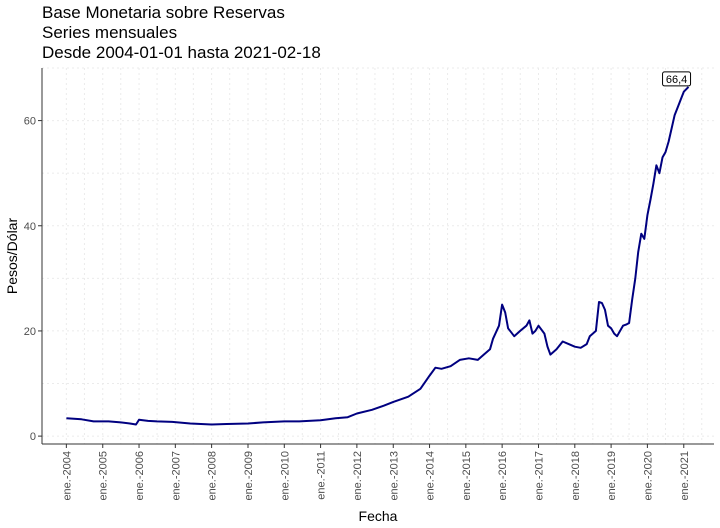  I want to click on x-axis-title: Fecha, so click(378, 516).